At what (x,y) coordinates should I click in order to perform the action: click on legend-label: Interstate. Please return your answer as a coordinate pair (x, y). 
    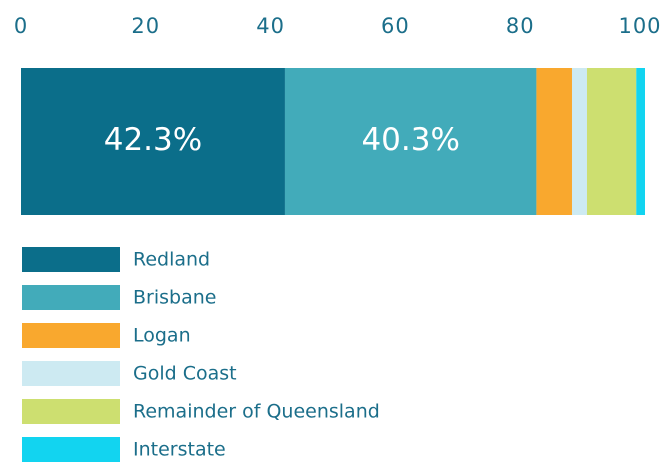
    Looking at the image, I should click on (179, 450).